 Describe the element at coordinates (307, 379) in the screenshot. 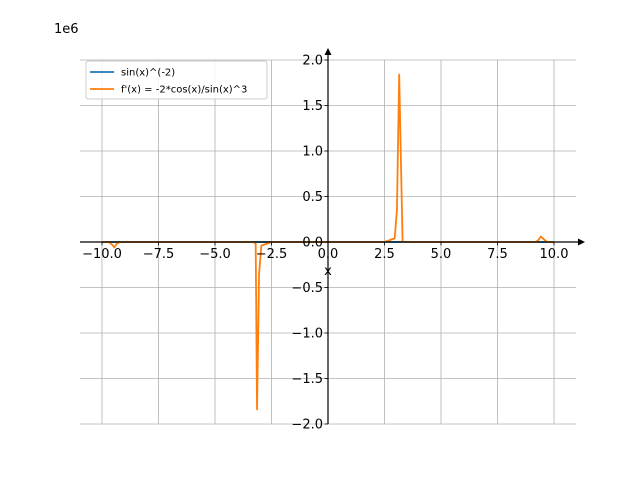

I see `y-tick-label: −1.5` at that location.